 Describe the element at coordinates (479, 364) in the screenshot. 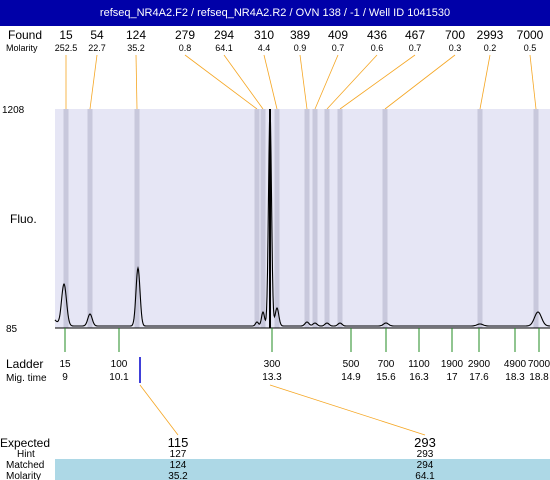

I see `ladder-size: 2900` at that location.